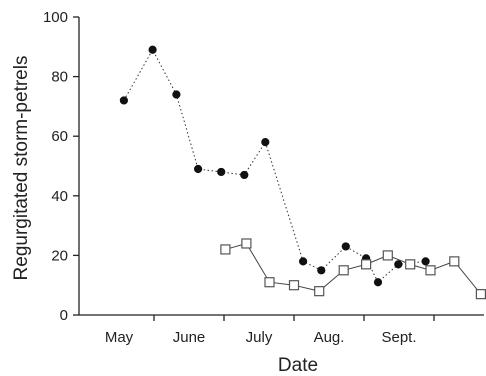  Describe the element at coordinates (189, 337) in the screenshot. I see `x-tick-label: June` at that location.